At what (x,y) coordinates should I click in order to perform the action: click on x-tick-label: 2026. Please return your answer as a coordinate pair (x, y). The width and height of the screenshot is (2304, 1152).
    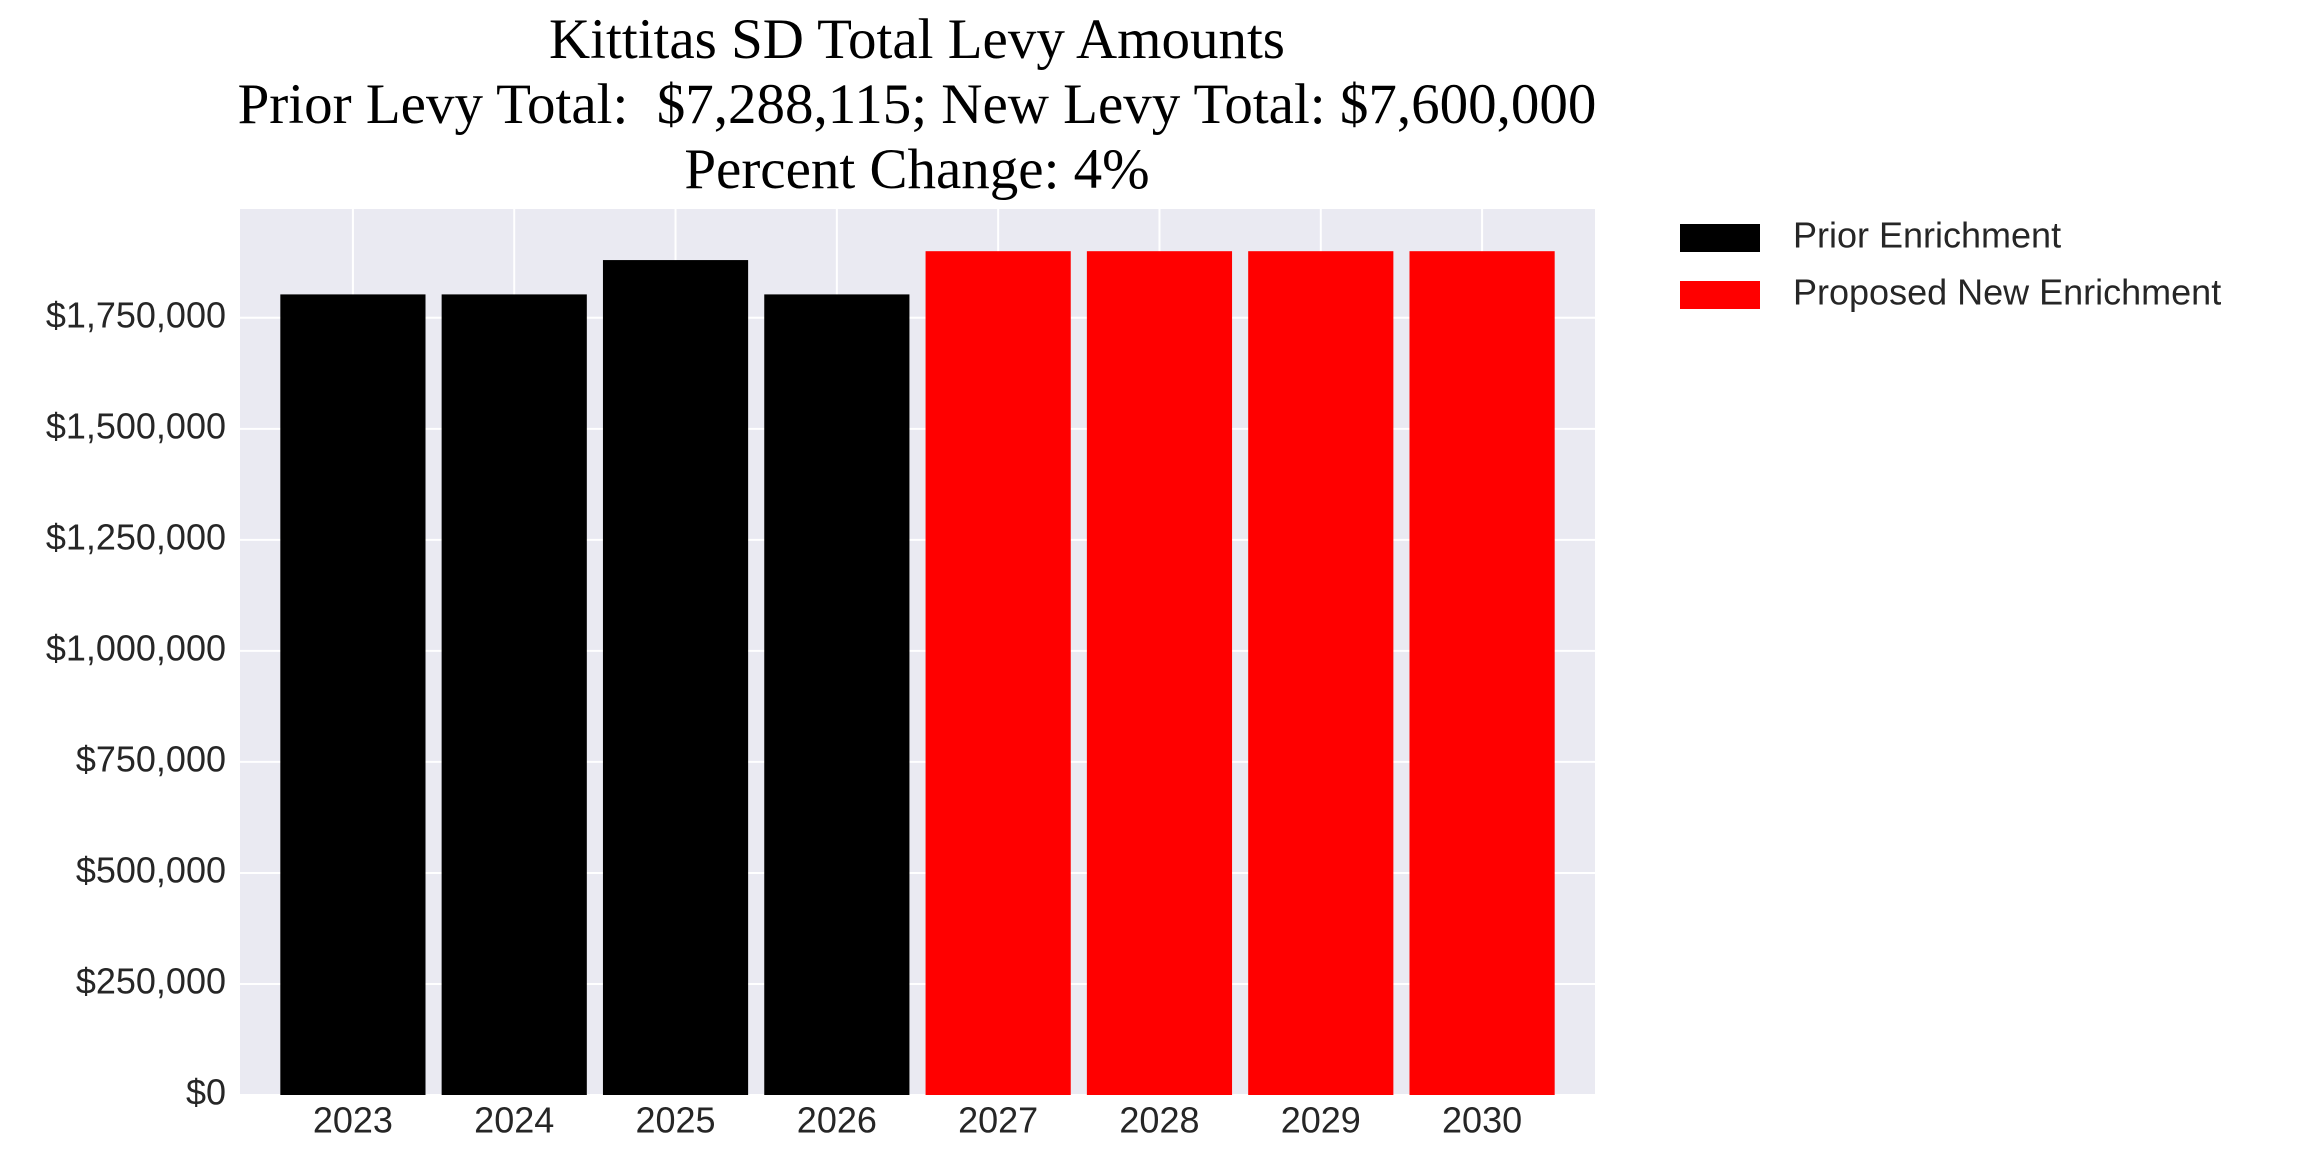
    Looking at the image, I should click on (837, 1120).